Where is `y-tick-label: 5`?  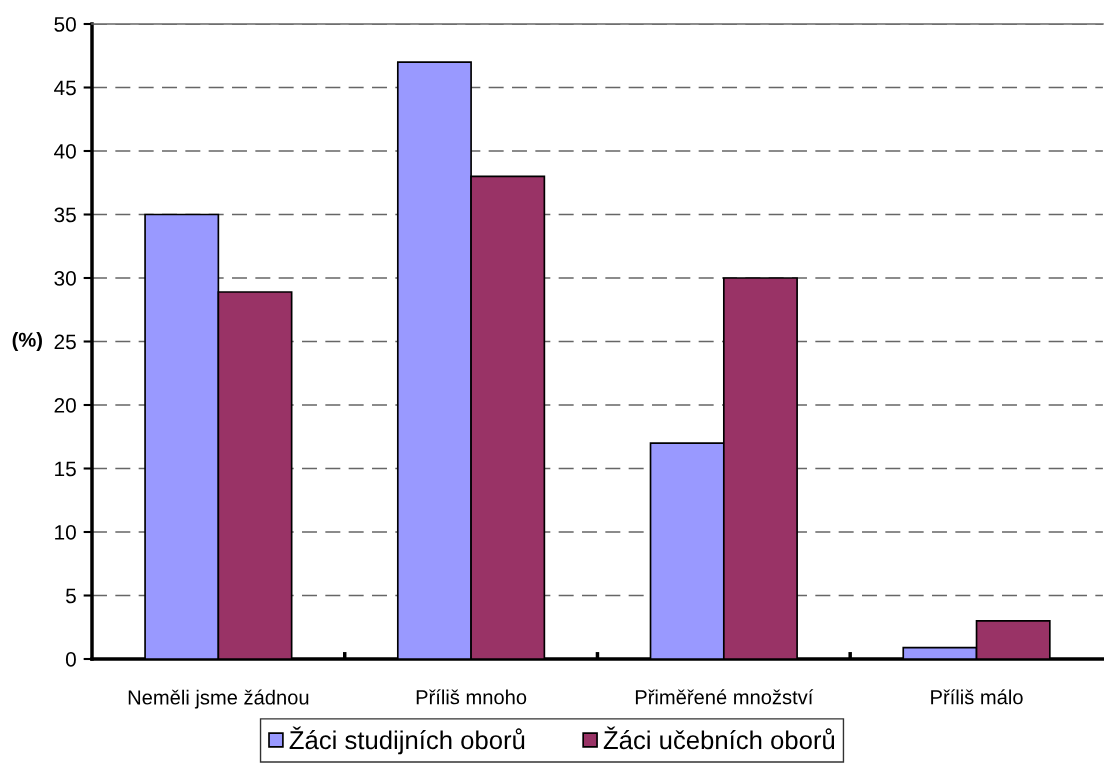 y-tick-label: 5 is located at coordinates (70, 596).